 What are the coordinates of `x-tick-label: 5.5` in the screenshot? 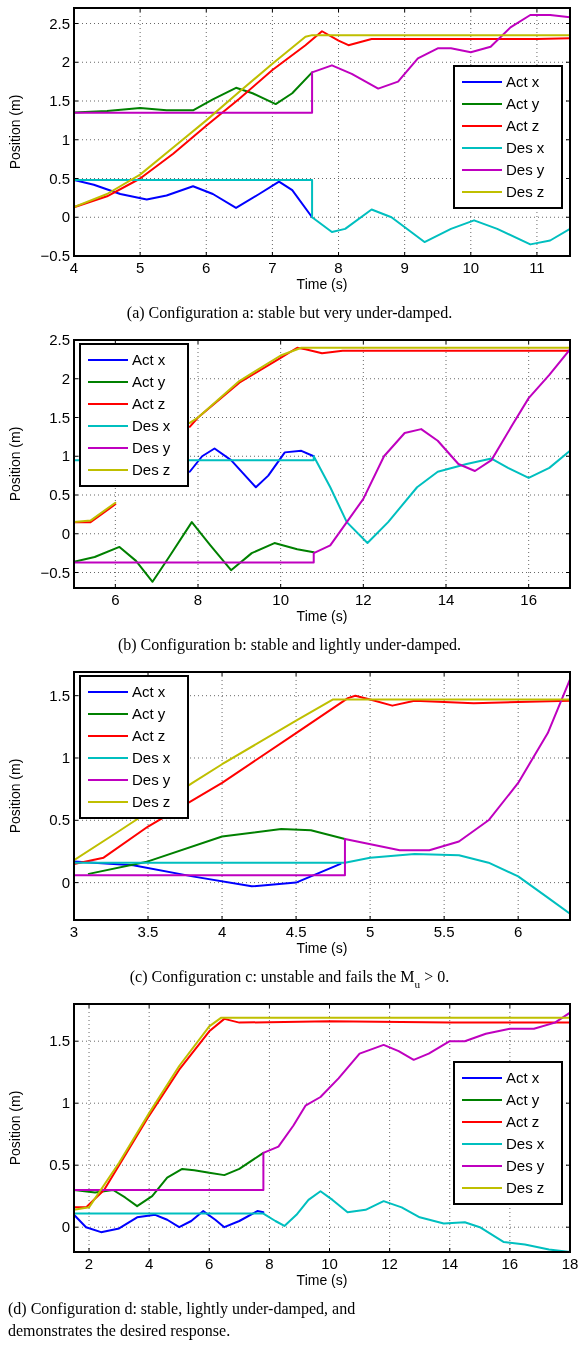 It's located at (444, 931).